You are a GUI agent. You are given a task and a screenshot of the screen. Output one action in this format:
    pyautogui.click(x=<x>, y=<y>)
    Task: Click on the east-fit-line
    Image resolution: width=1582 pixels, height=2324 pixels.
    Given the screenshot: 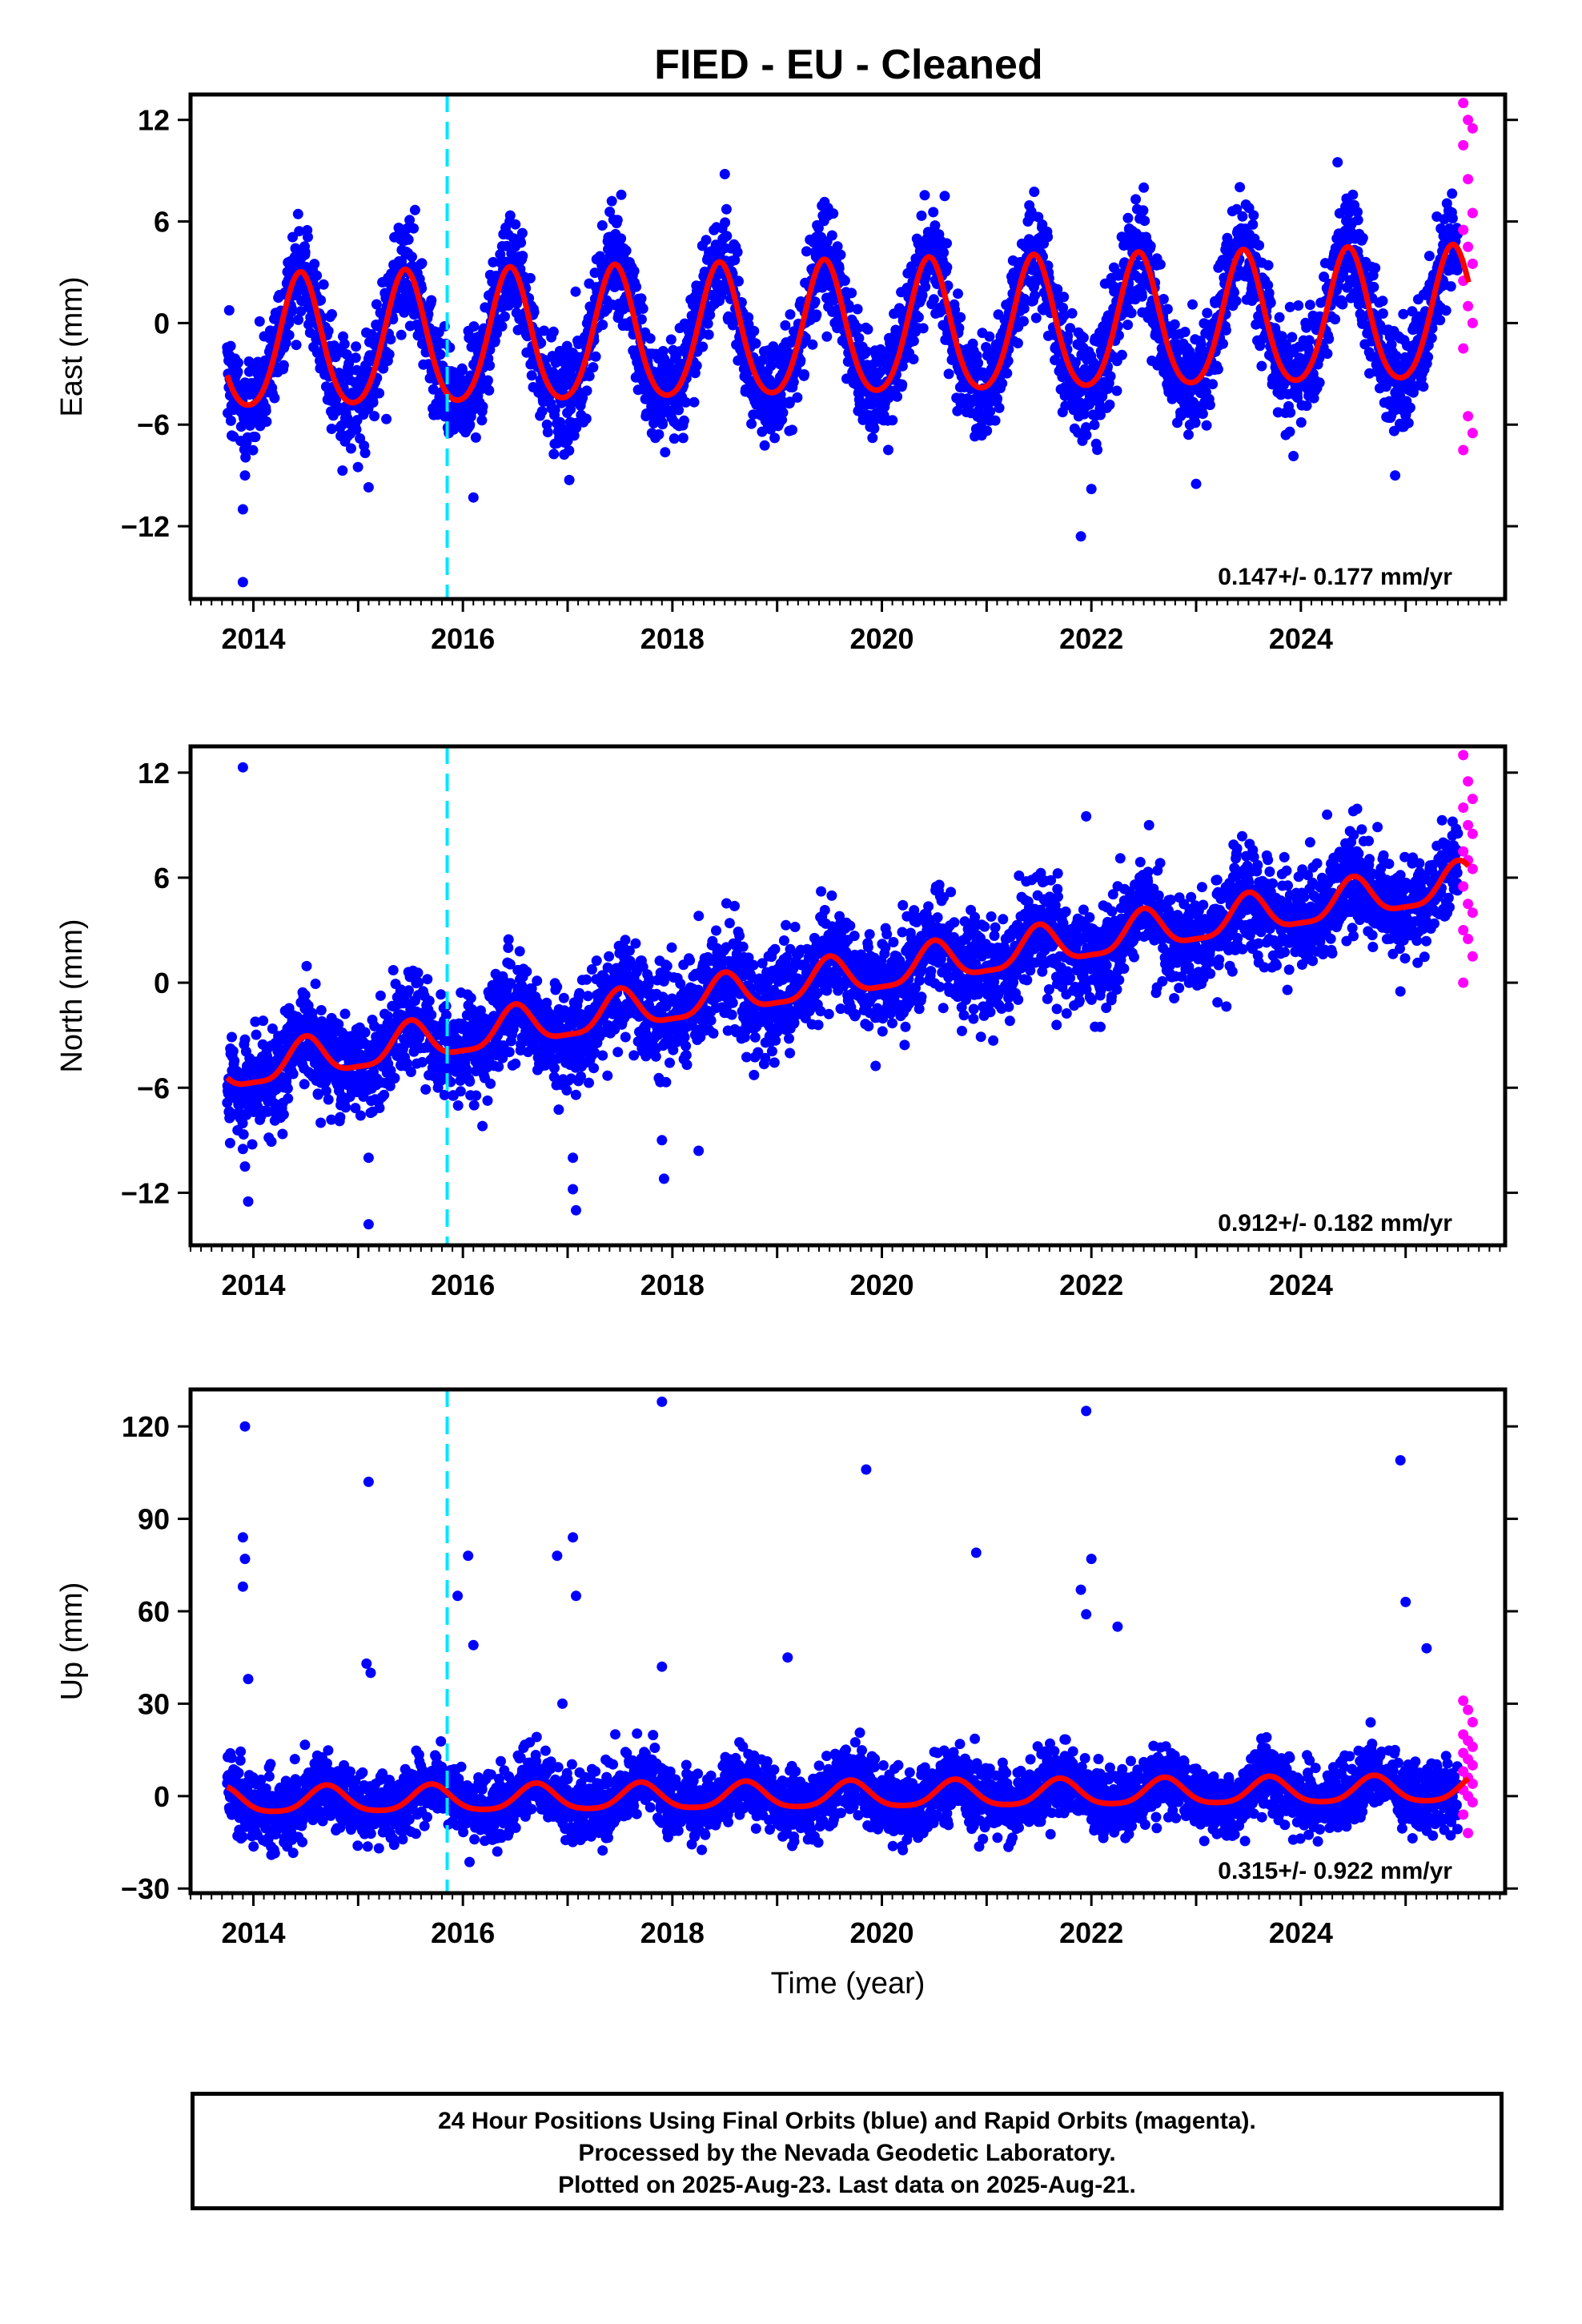 What is the action you would take?
    pyautogui.click(x=848, y=324)
    